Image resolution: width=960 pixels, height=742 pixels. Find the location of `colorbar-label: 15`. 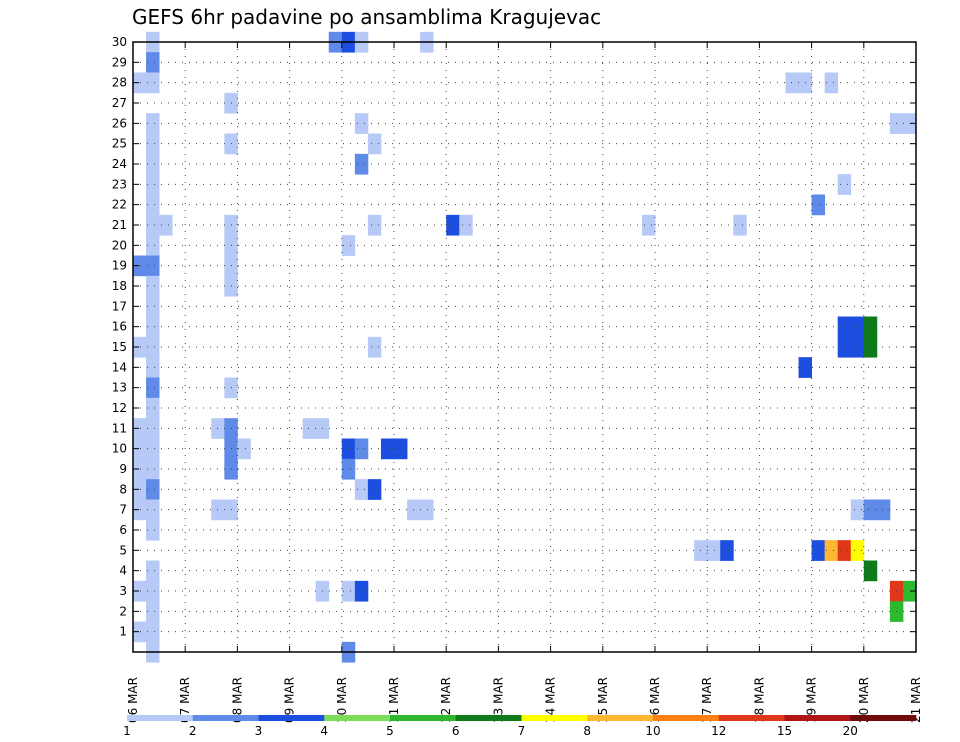

colorbar-label: 15 is located at coordinates (784, 731).